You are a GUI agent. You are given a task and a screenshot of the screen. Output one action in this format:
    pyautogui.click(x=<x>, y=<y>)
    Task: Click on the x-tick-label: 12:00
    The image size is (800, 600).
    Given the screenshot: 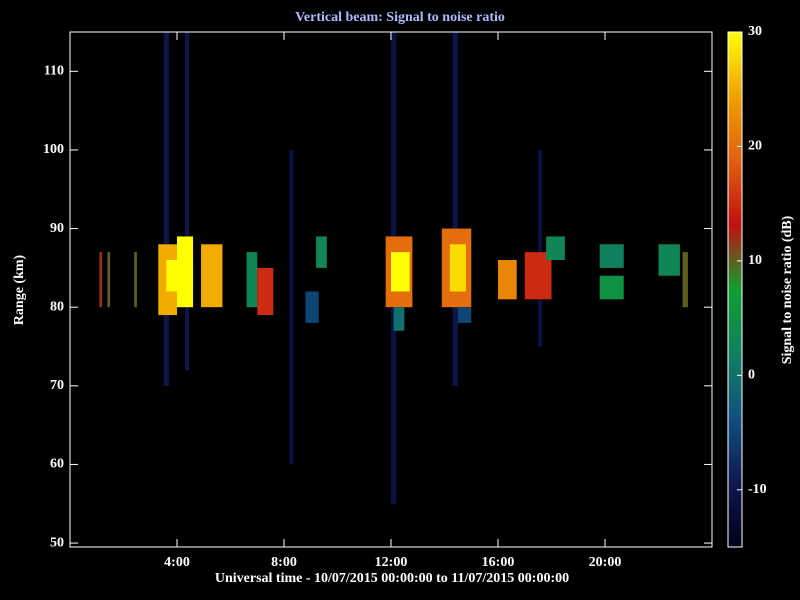 What is the action you would take?
    pyautogui.click(x=391, y=562)
    